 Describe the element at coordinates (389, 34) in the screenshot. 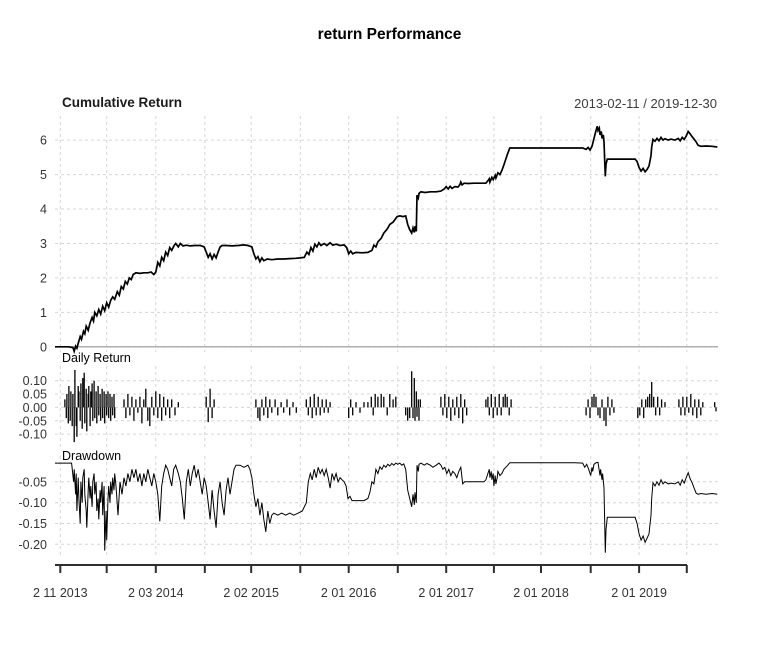

I see `page-title: return Performance` at that location.